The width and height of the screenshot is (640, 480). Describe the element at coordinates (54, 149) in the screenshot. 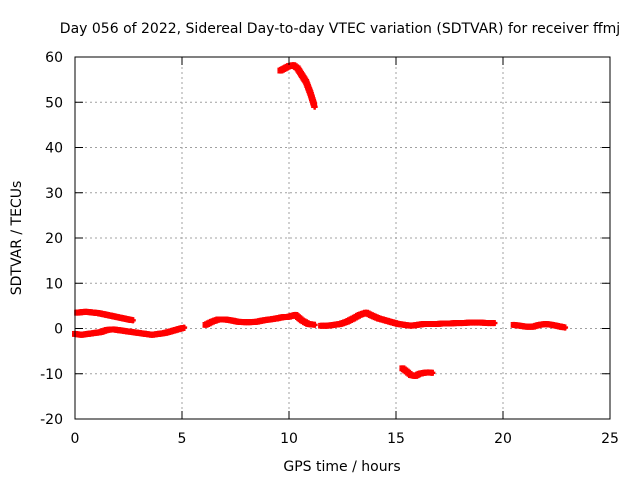

I see `y-tick-label: 40` at that location.